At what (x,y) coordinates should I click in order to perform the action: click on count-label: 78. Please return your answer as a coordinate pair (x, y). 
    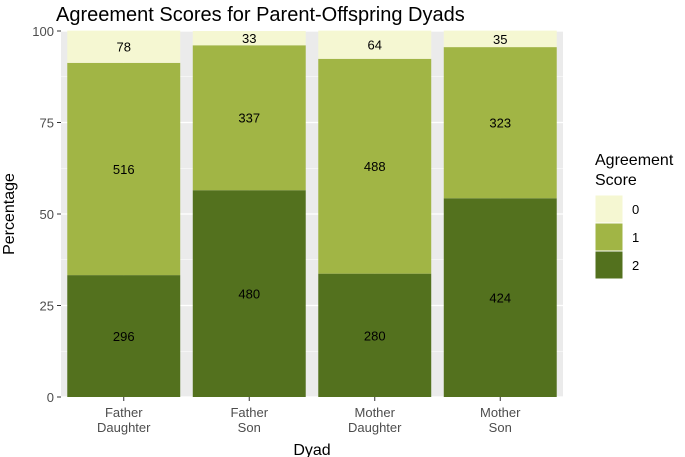
    Looking at the image, I should click on (124, 47).